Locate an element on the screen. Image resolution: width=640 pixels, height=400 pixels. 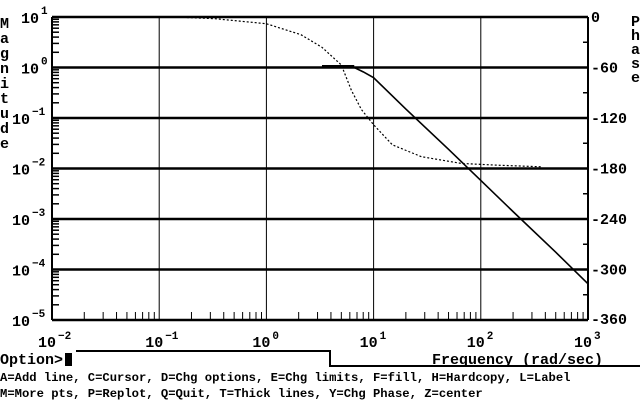
y-axis-label-char: u is located at coordinates (4, 114).